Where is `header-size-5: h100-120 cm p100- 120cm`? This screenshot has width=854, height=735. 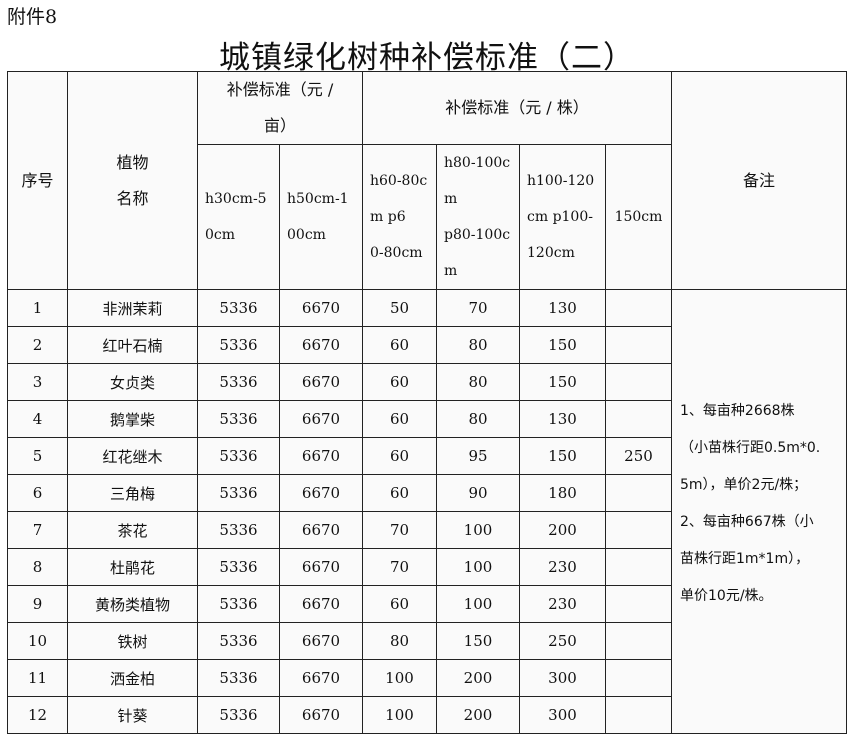
header-size-5: h100-120 cm p100- 120cm is located at coordinates (562, 217).